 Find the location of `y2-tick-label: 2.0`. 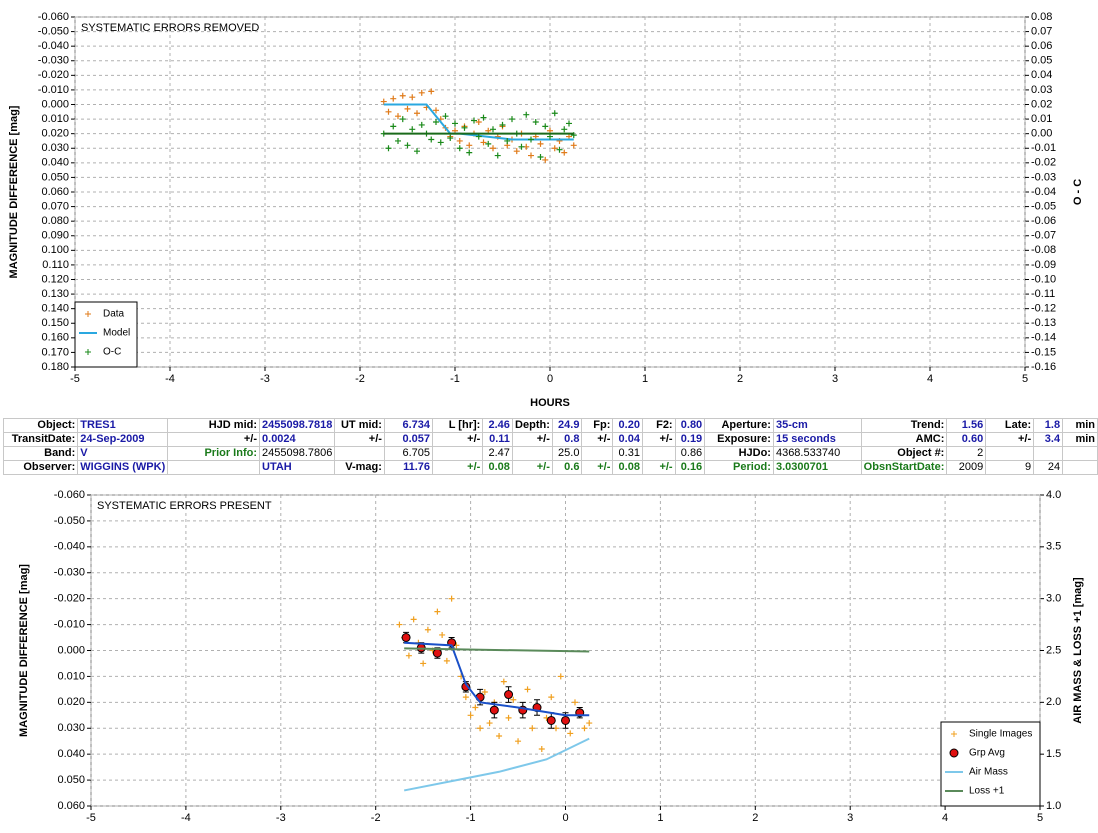

y2-tick-label: 2.0 is located at coordinates (1053, 702).